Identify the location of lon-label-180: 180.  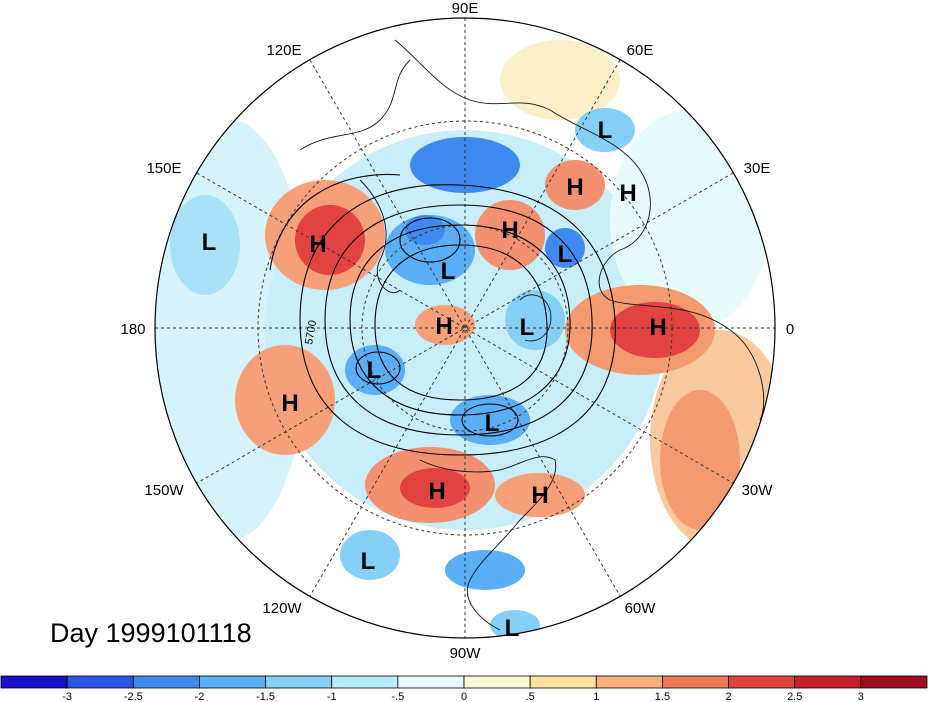
(132, 329).